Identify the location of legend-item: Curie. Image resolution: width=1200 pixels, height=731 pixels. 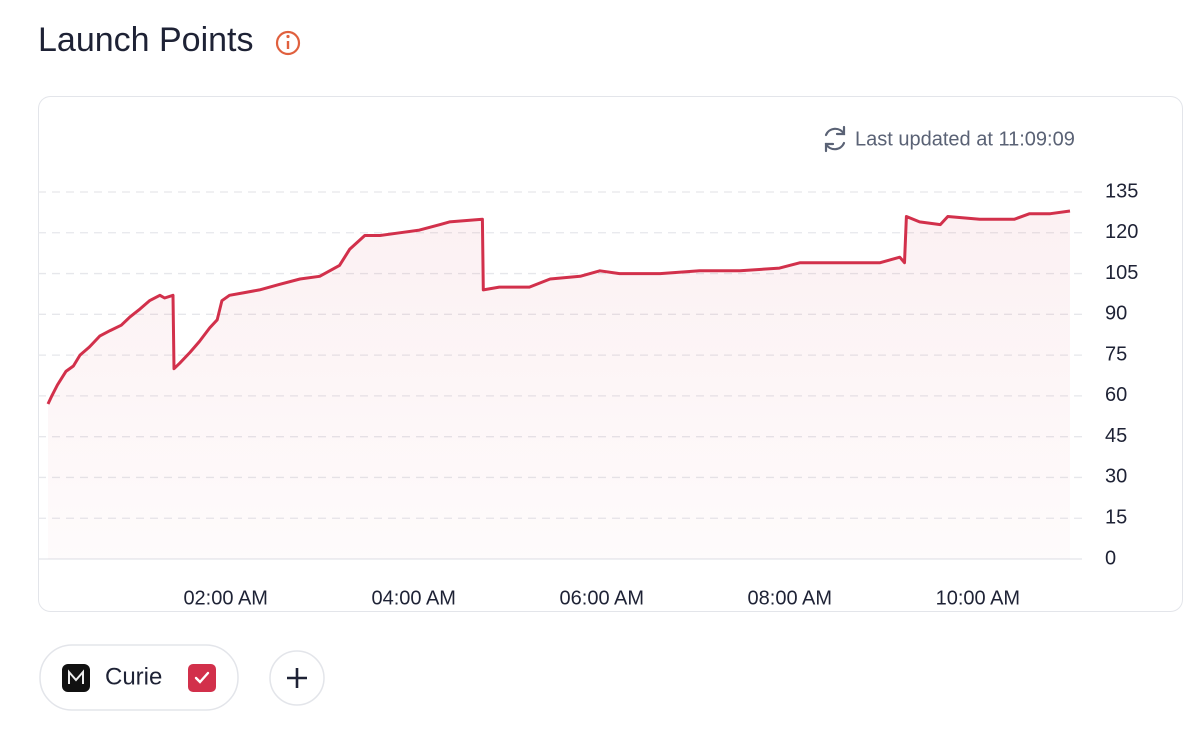
(139, 677).